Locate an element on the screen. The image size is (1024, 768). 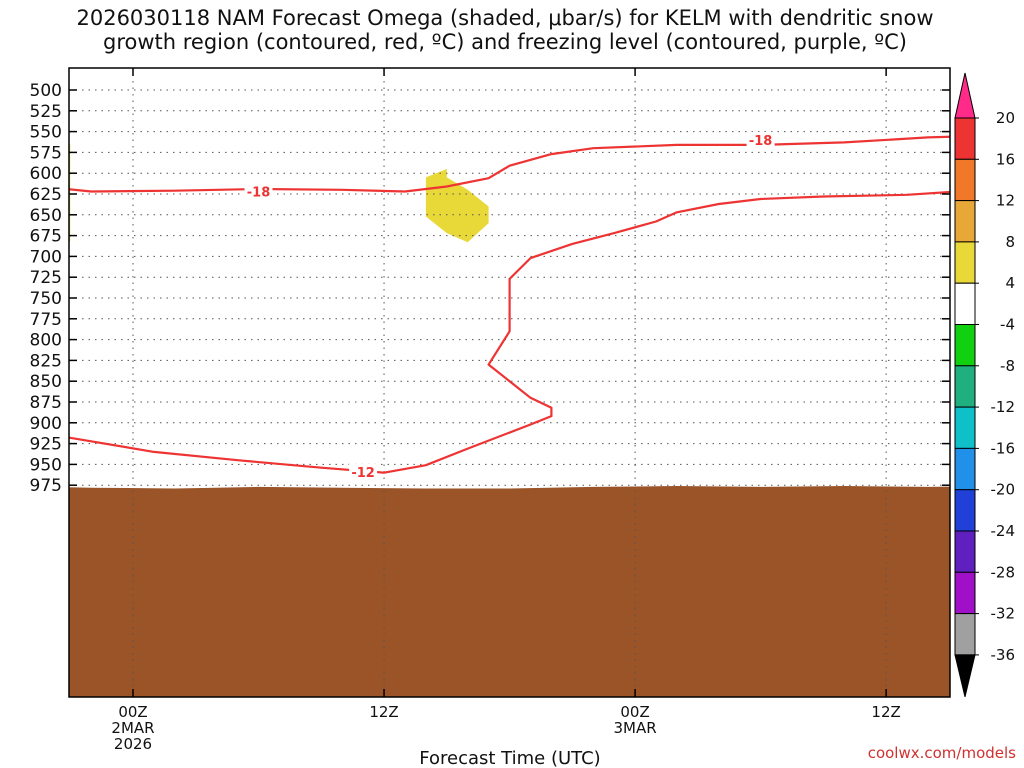
y-tick-label: 825 is located at coordinates (46, 361).